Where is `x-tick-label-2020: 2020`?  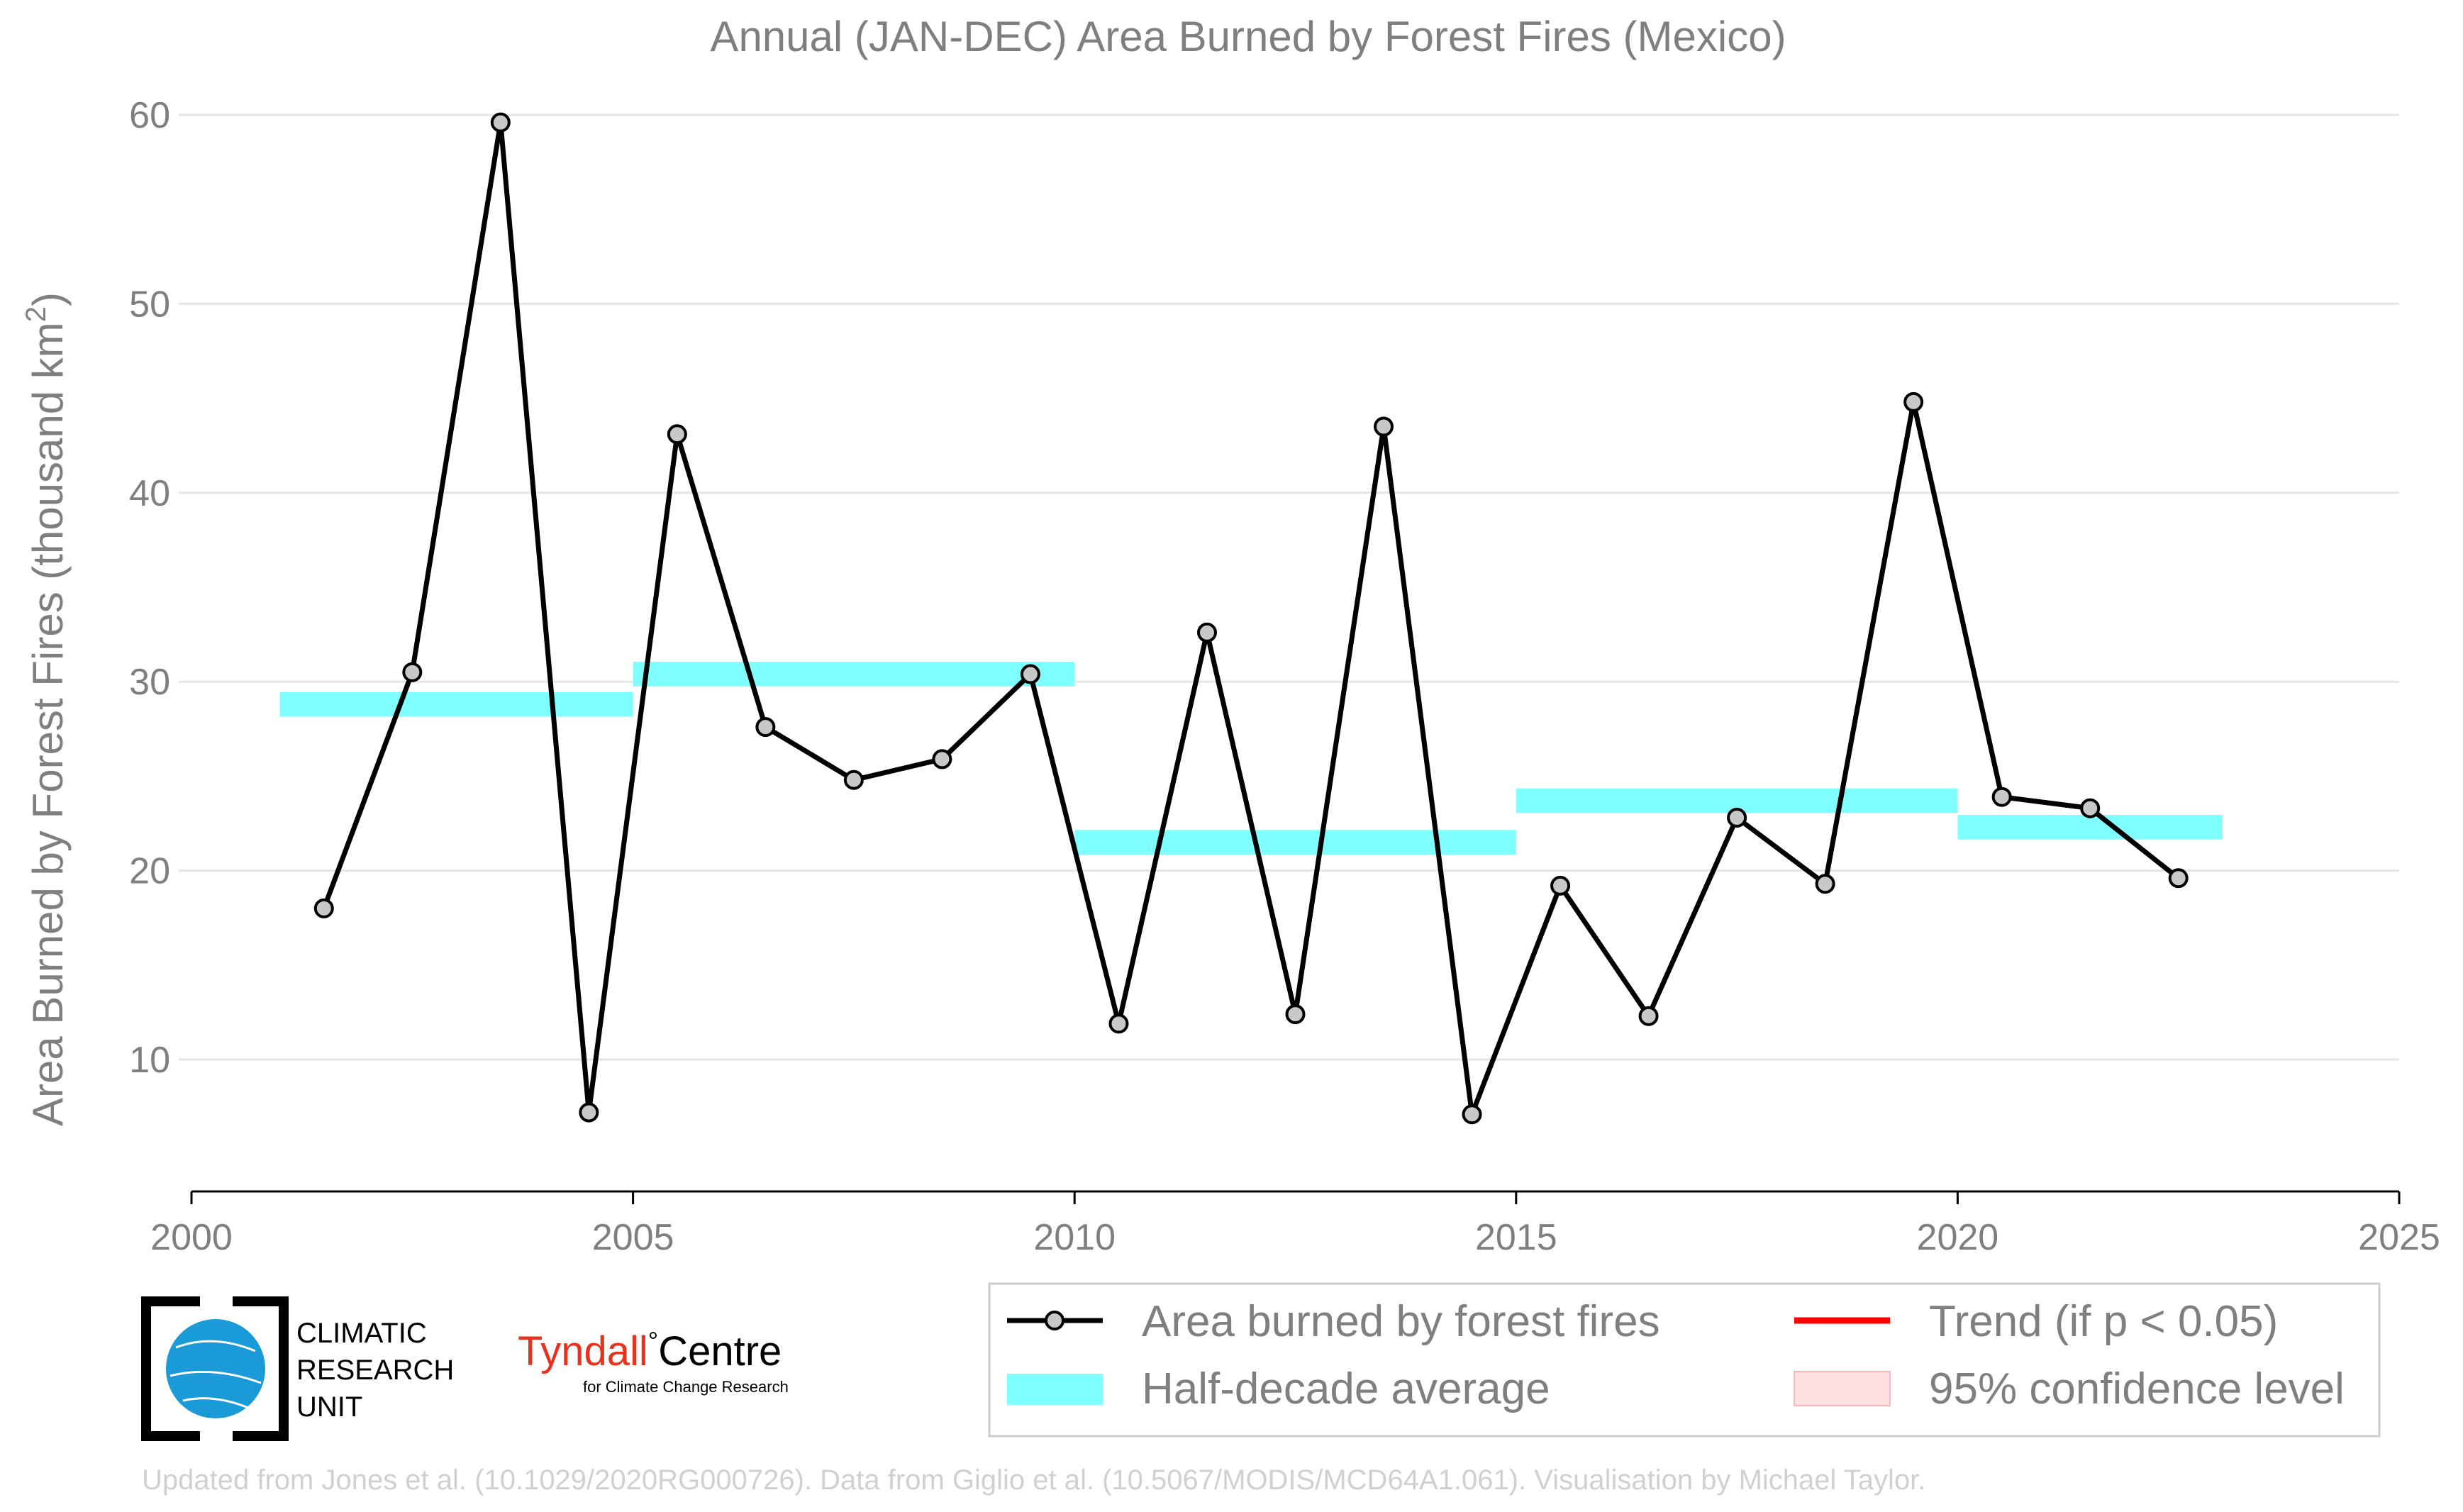
x-tick-label-2020: 2020 is located at coordinates (1958, 1237).